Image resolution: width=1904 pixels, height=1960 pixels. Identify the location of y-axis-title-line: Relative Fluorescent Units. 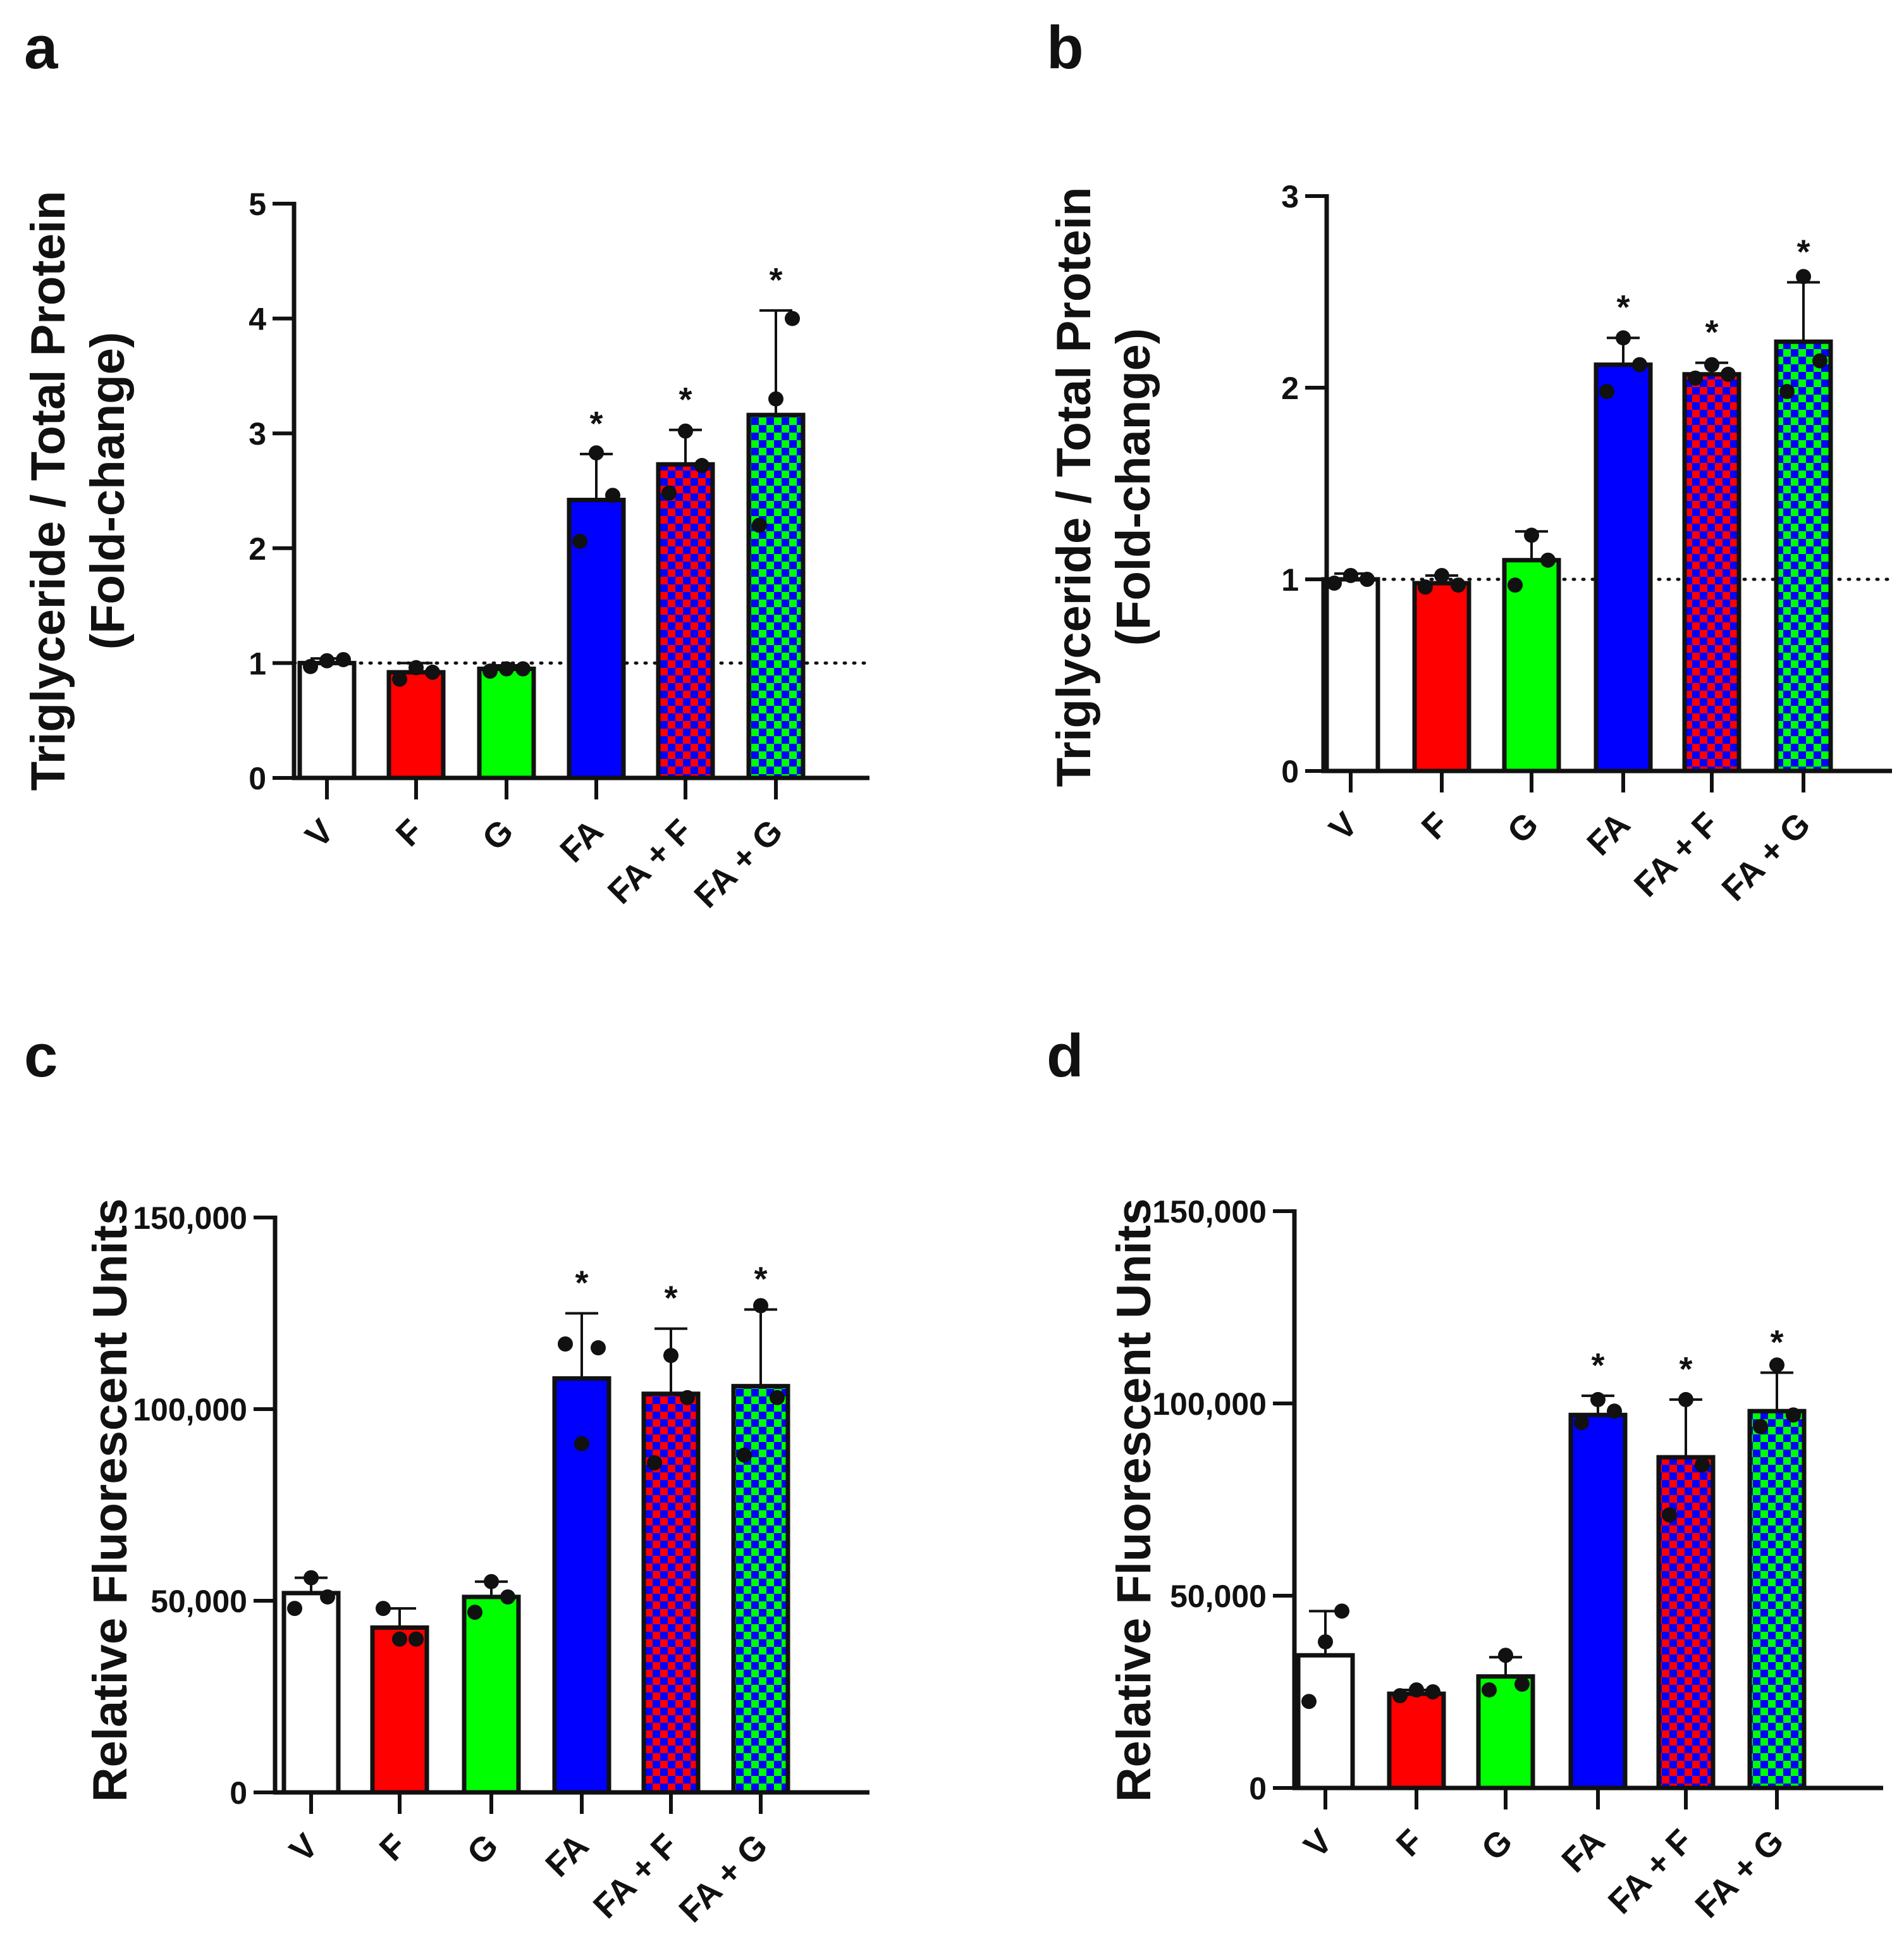
(110, 1501).